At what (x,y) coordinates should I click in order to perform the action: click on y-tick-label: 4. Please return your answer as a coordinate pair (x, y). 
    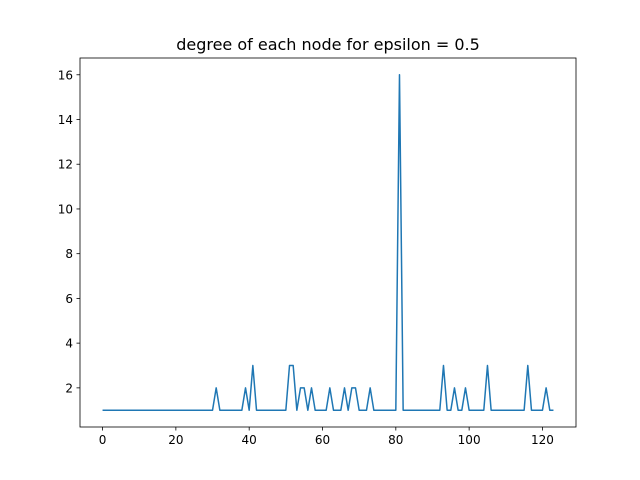
    Looking at the image, I should click on (69, 344).